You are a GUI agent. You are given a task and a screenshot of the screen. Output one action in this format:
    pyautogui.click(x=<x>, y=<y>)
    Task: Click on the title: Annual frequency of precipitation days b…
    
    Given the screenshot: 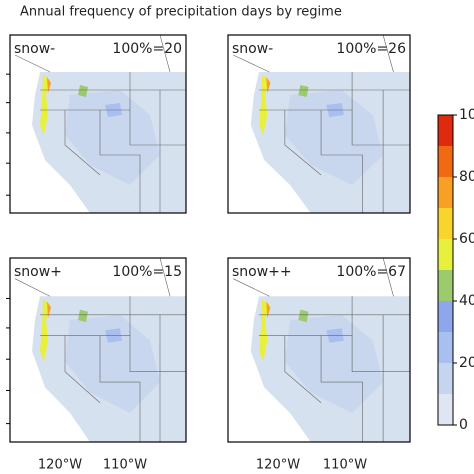 What is the action you would take?
    pyautogui.click(x=181, y=12)
    